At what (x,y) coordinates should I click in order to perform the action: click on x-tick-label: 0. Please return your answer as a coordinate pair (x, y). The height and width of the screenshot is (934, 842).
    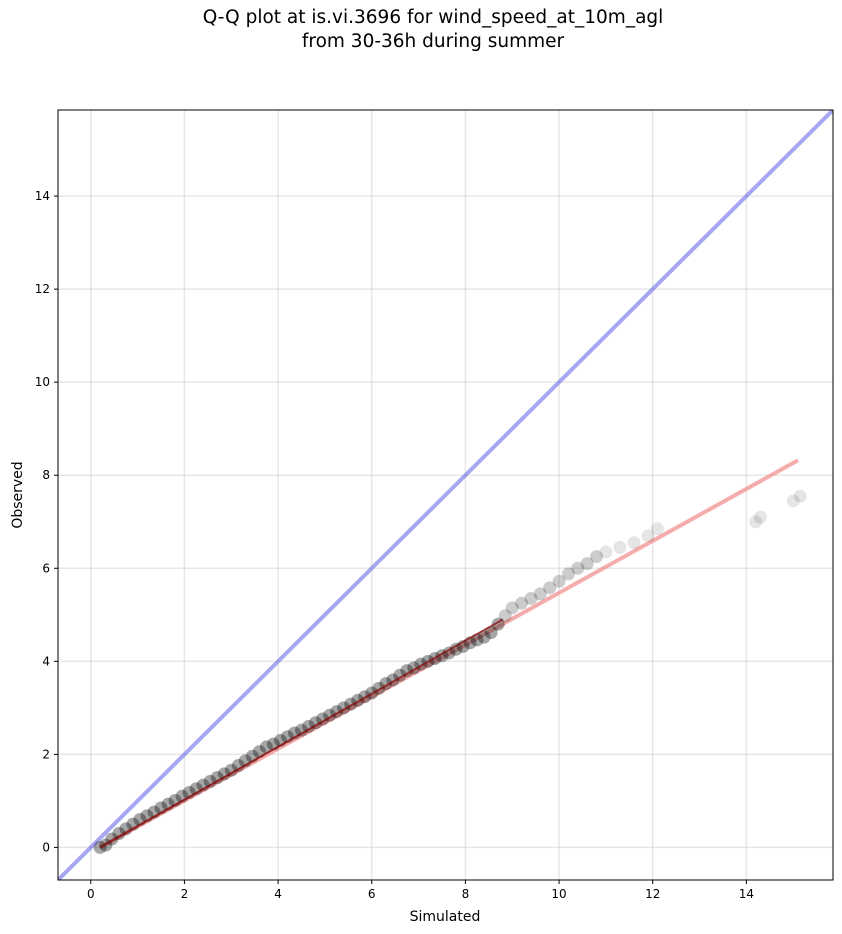
    Looking at the image, I should click on (91, 894).